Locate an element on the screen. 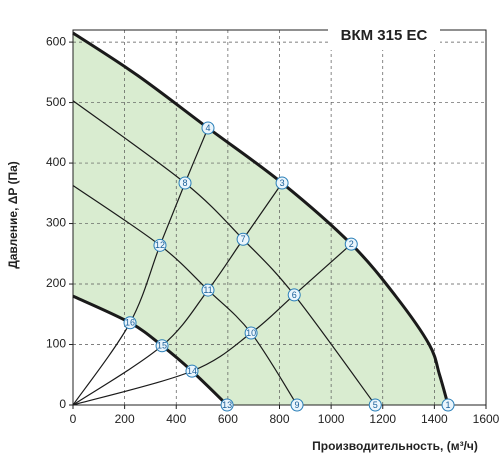 This screenshot has height=464, width=504. point-label: 15 is located at coordinates (162, 346).